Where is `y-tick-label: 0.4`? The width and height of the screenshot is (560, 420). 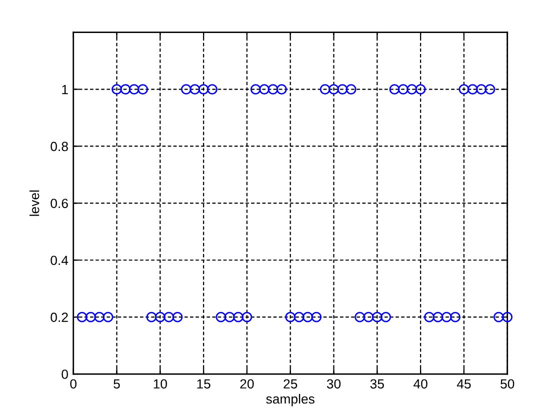 y-tick-label: 0.4 is located at coordinates (59, 261).